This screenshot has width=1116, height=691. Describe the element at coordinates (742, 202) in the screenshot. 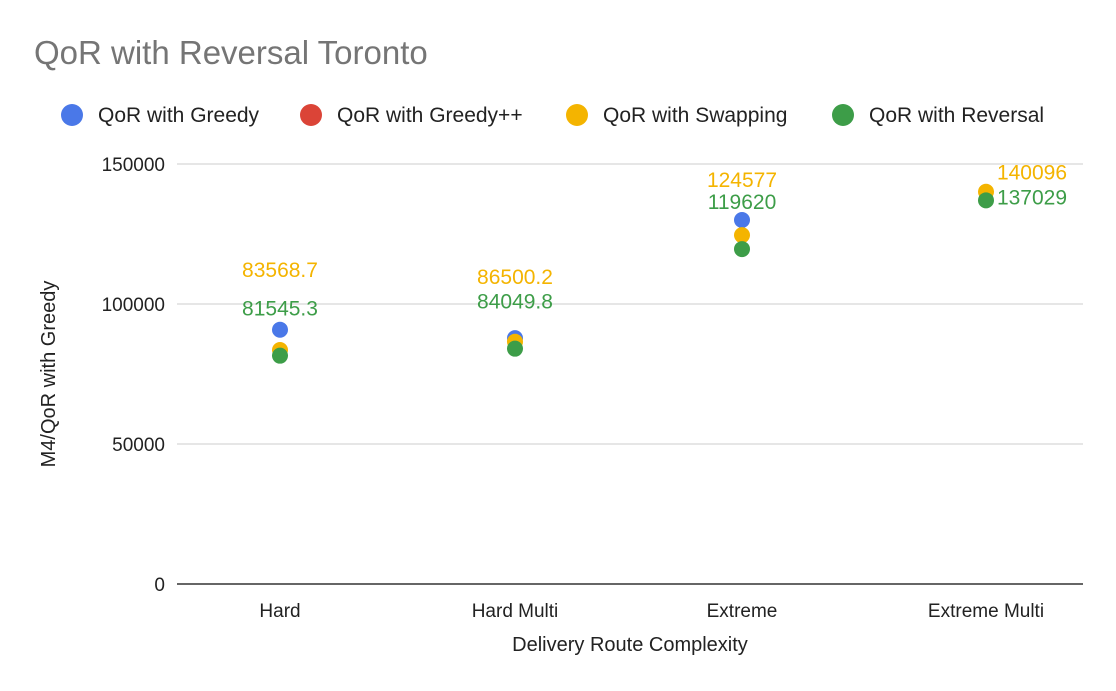

I see `data-label-reversal: 119620` at that location.